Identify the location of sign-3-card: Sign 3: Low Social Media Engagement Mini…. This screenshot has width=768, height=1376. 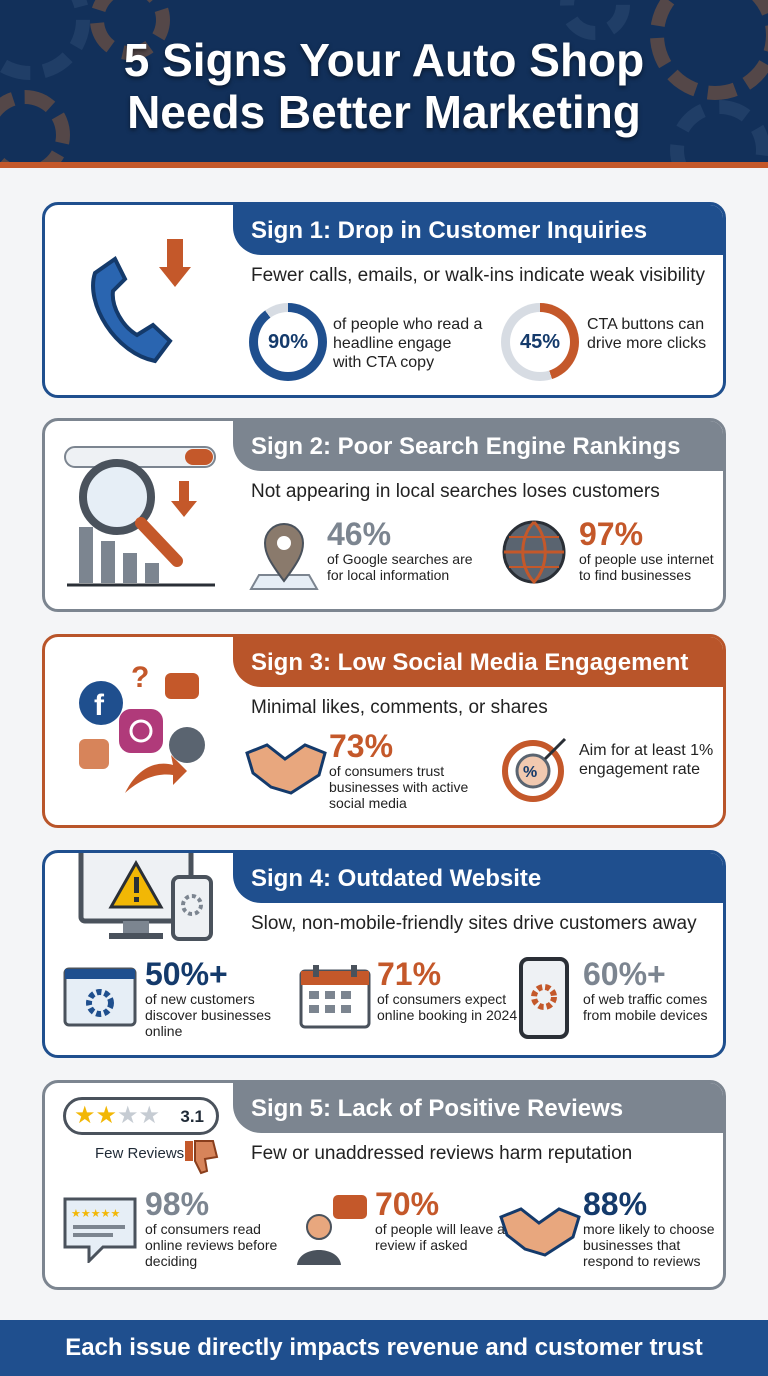
(384, 731).